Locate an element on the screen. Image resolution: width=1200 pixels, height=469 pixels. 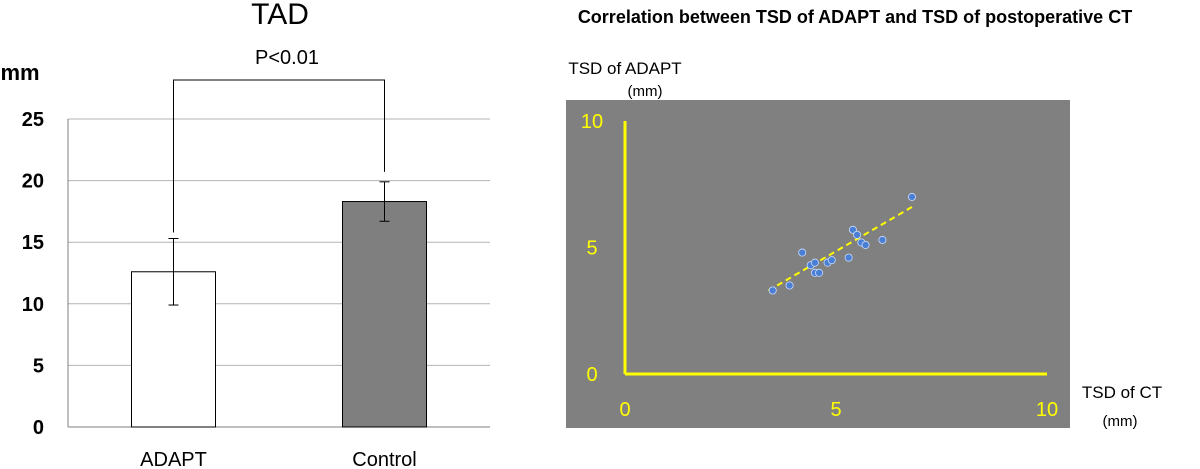
scatter-x-tick-label: 0 is located at coordinates (624, 410).